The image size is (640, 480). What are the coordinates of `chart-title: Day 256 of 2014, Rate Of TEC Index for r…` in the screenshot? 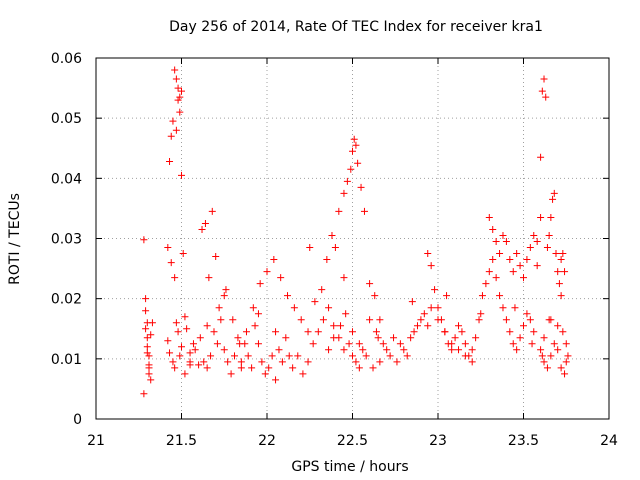 It's located at (356, 27).